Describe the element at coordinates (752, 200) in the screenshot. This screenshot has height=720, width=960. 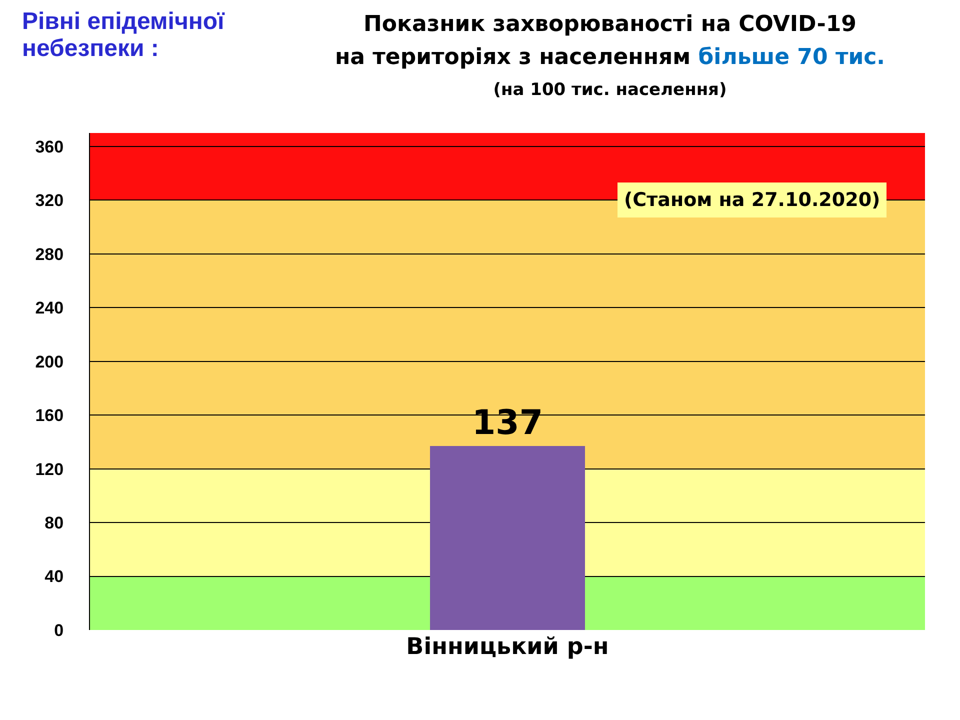
I see `annotation: (Станом на 27.10.2020)` at that location.